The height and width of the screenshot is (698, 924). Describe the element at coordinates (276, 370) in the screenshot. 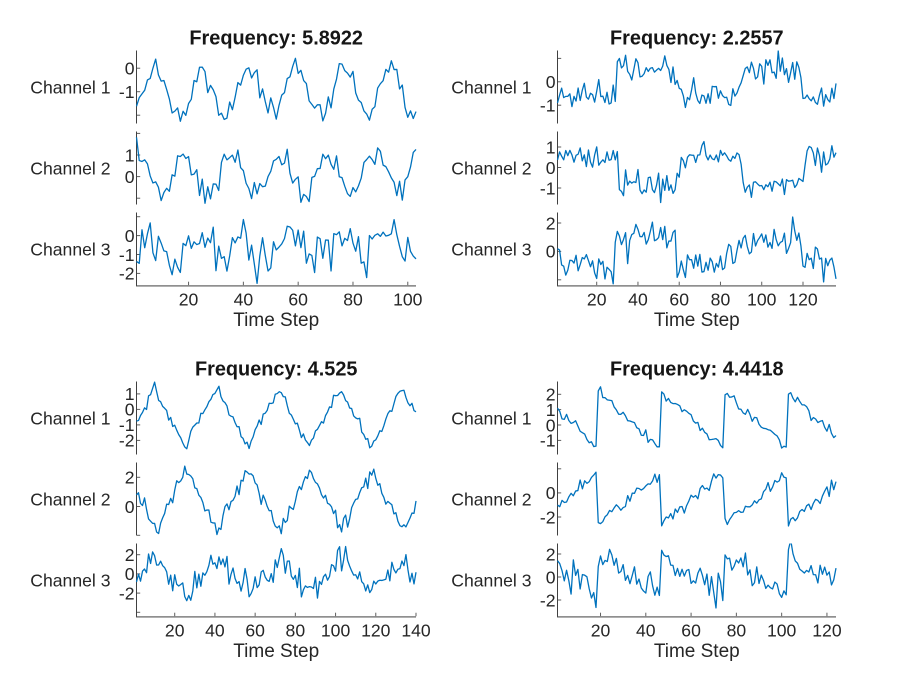

I see `svg-text: Frequency: 4.525` at that location.